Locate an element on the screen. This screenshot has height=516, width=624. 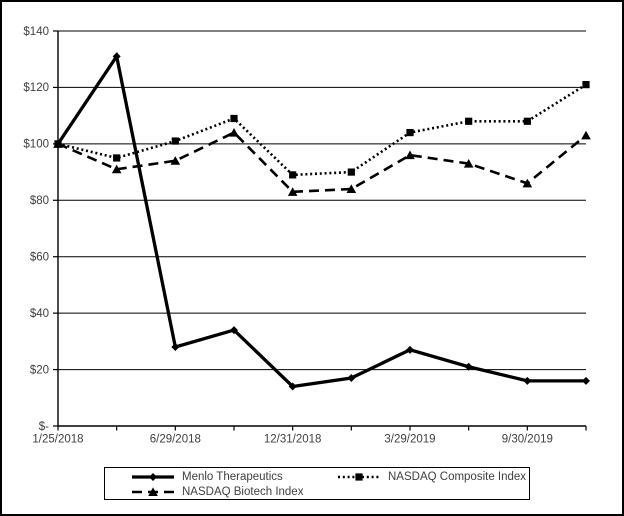
menlo-solid-diamond-legend-icon is located at coordinates (153, 476).